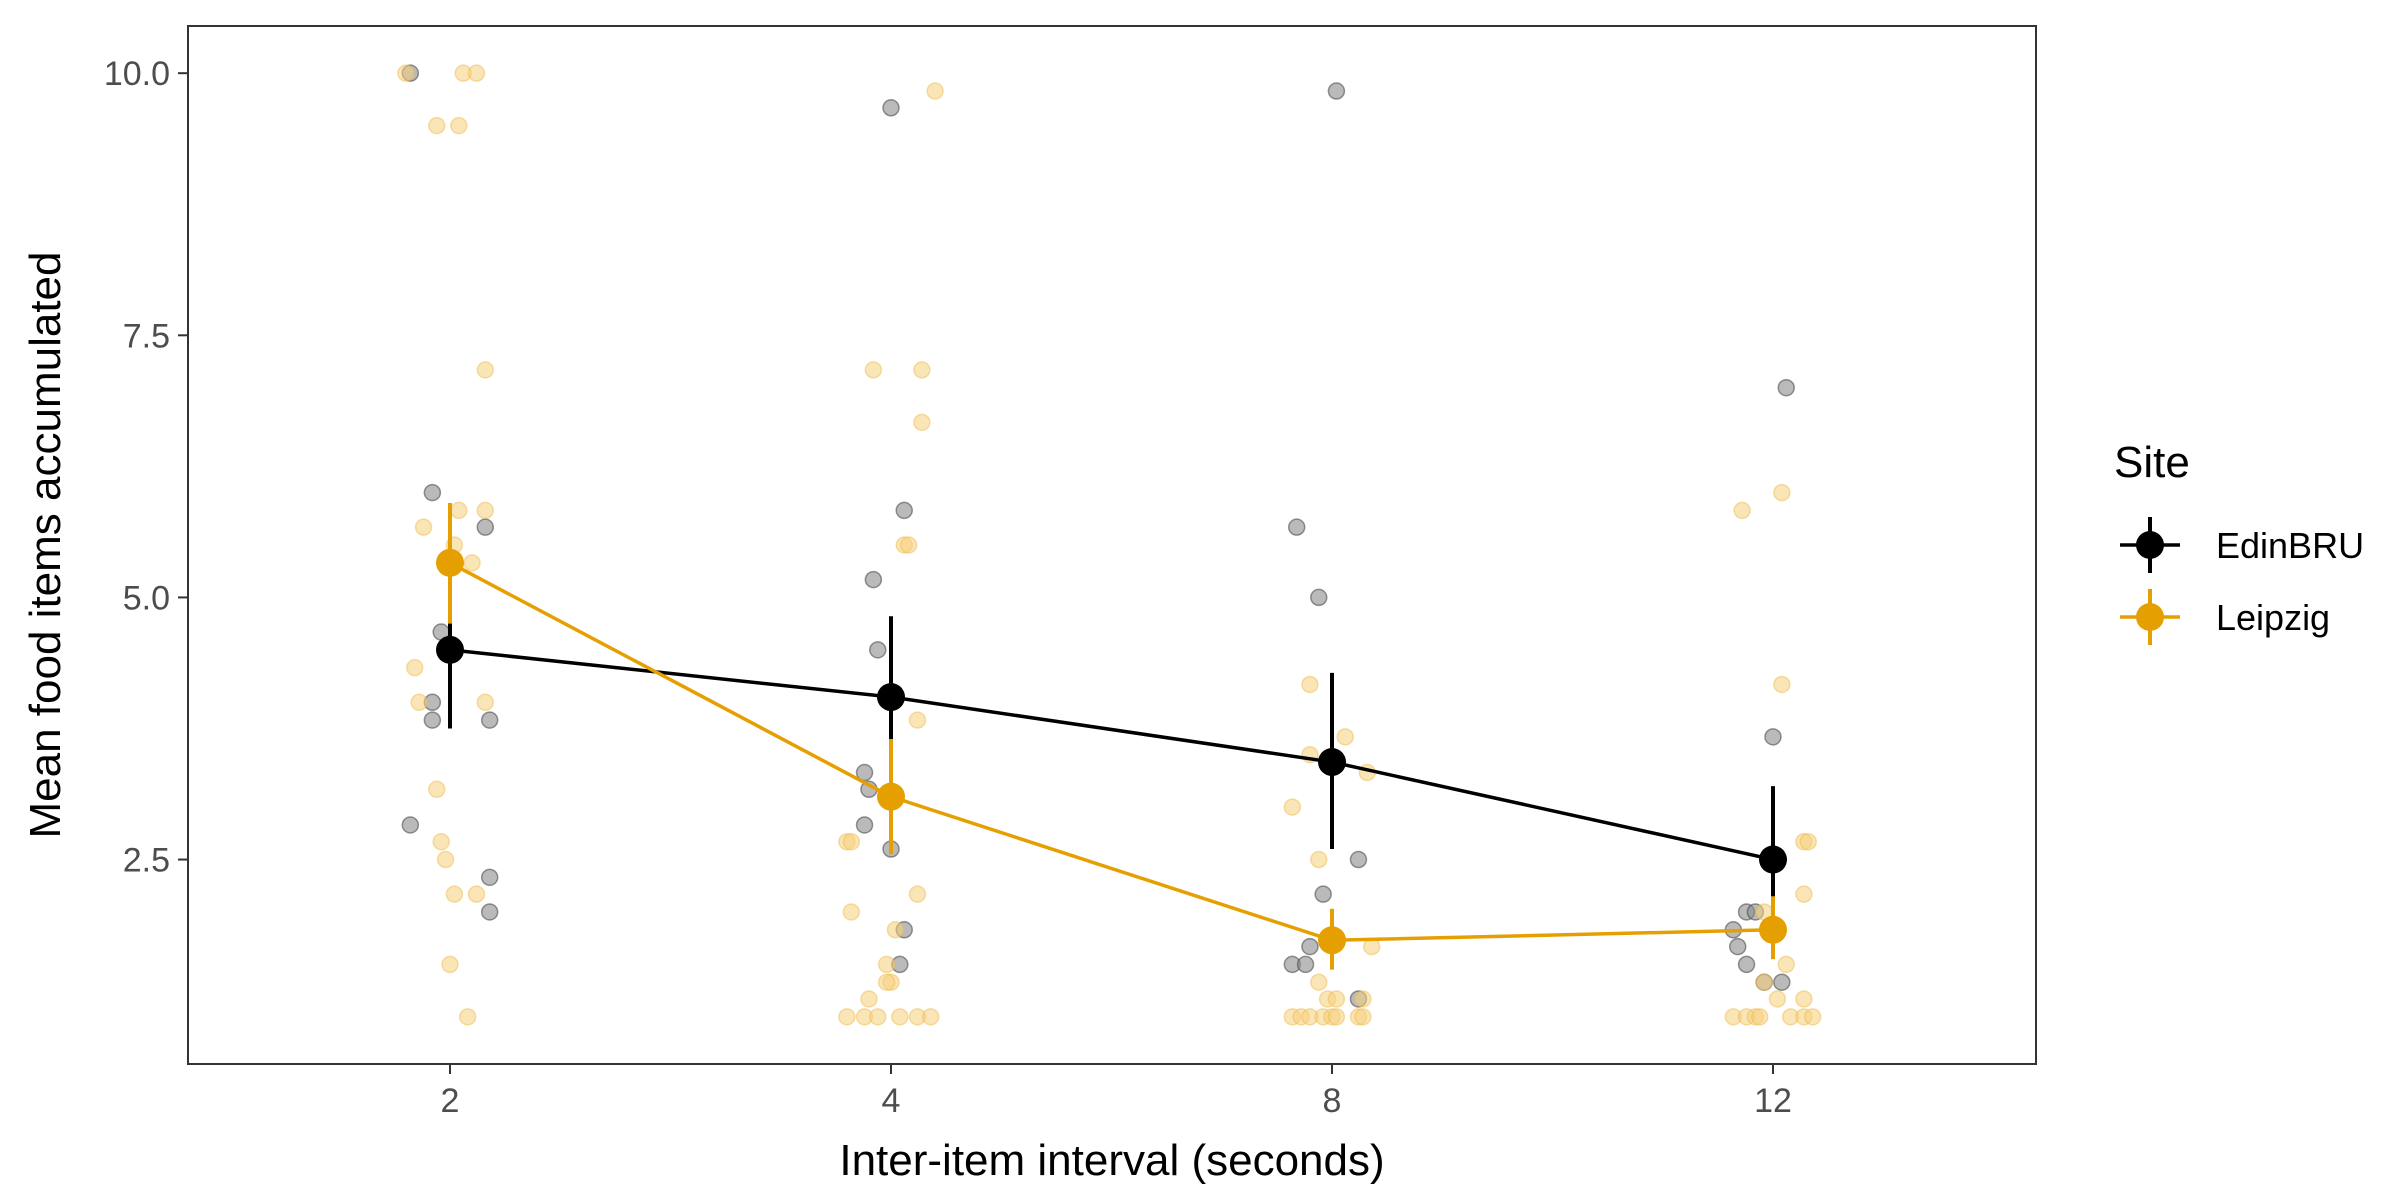 The width and height of the screenshot is (2400, 1200). I want to click on series-line, so click(1111, 755).